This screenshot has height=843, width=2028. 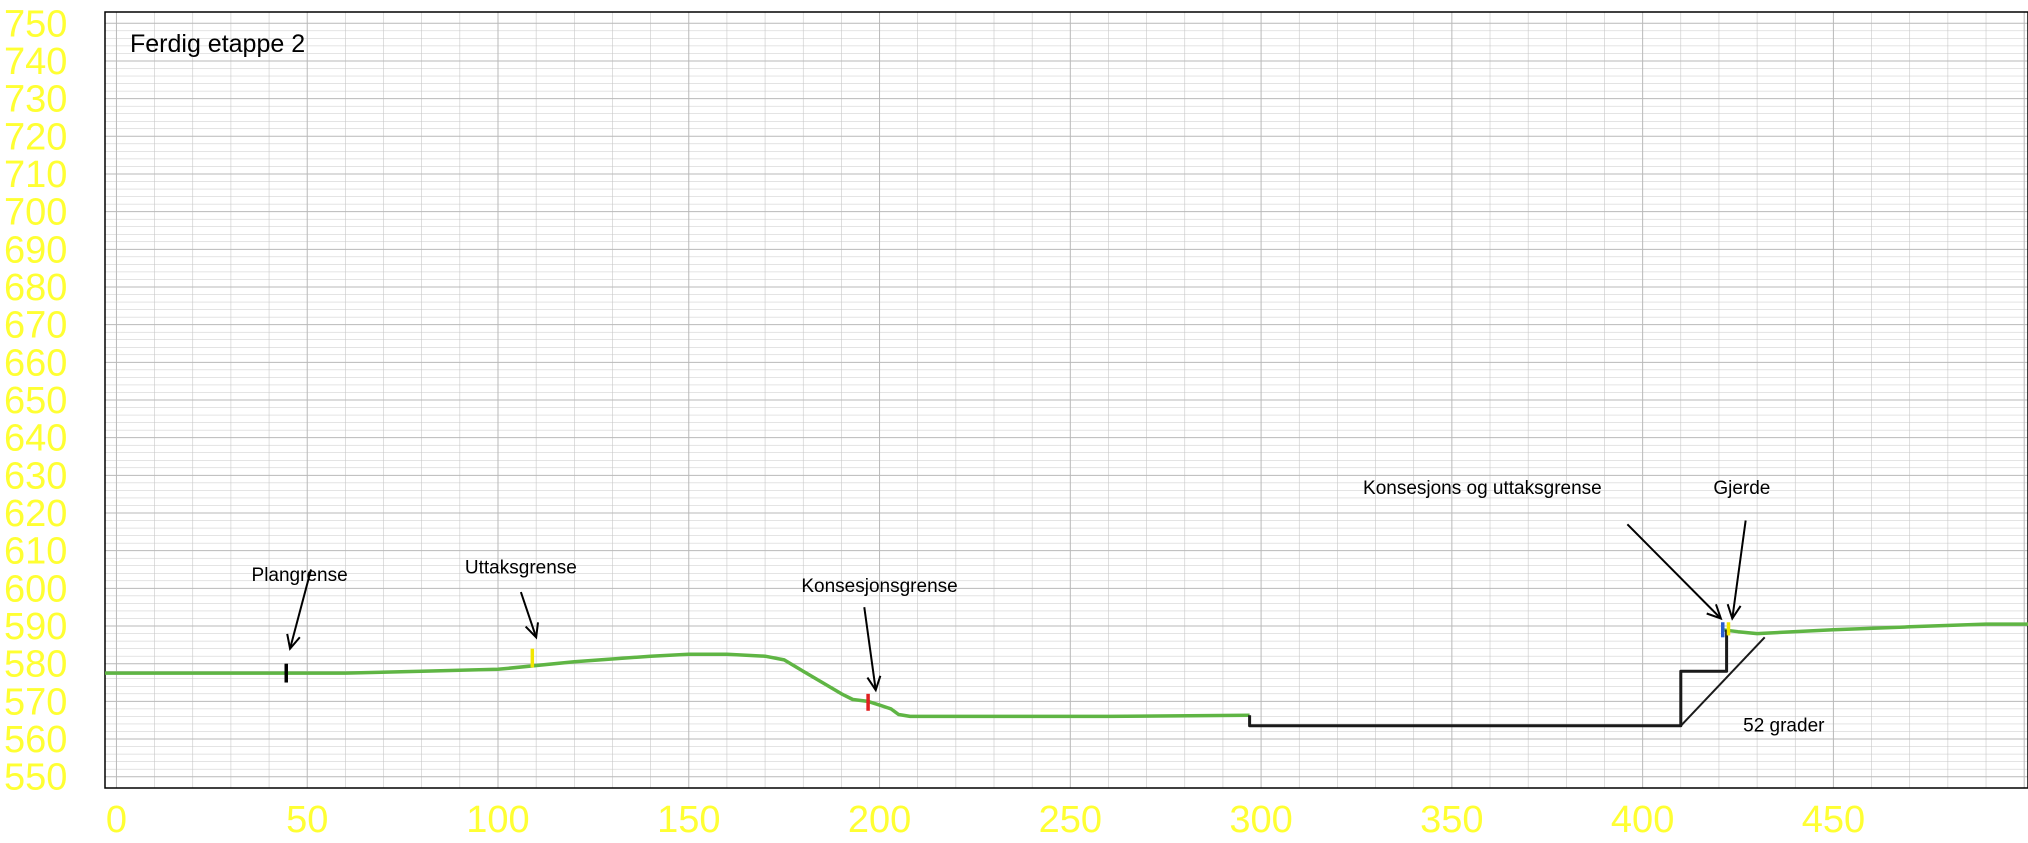 I want to click on y-tick-label: 680, so click(x=35, y=288).